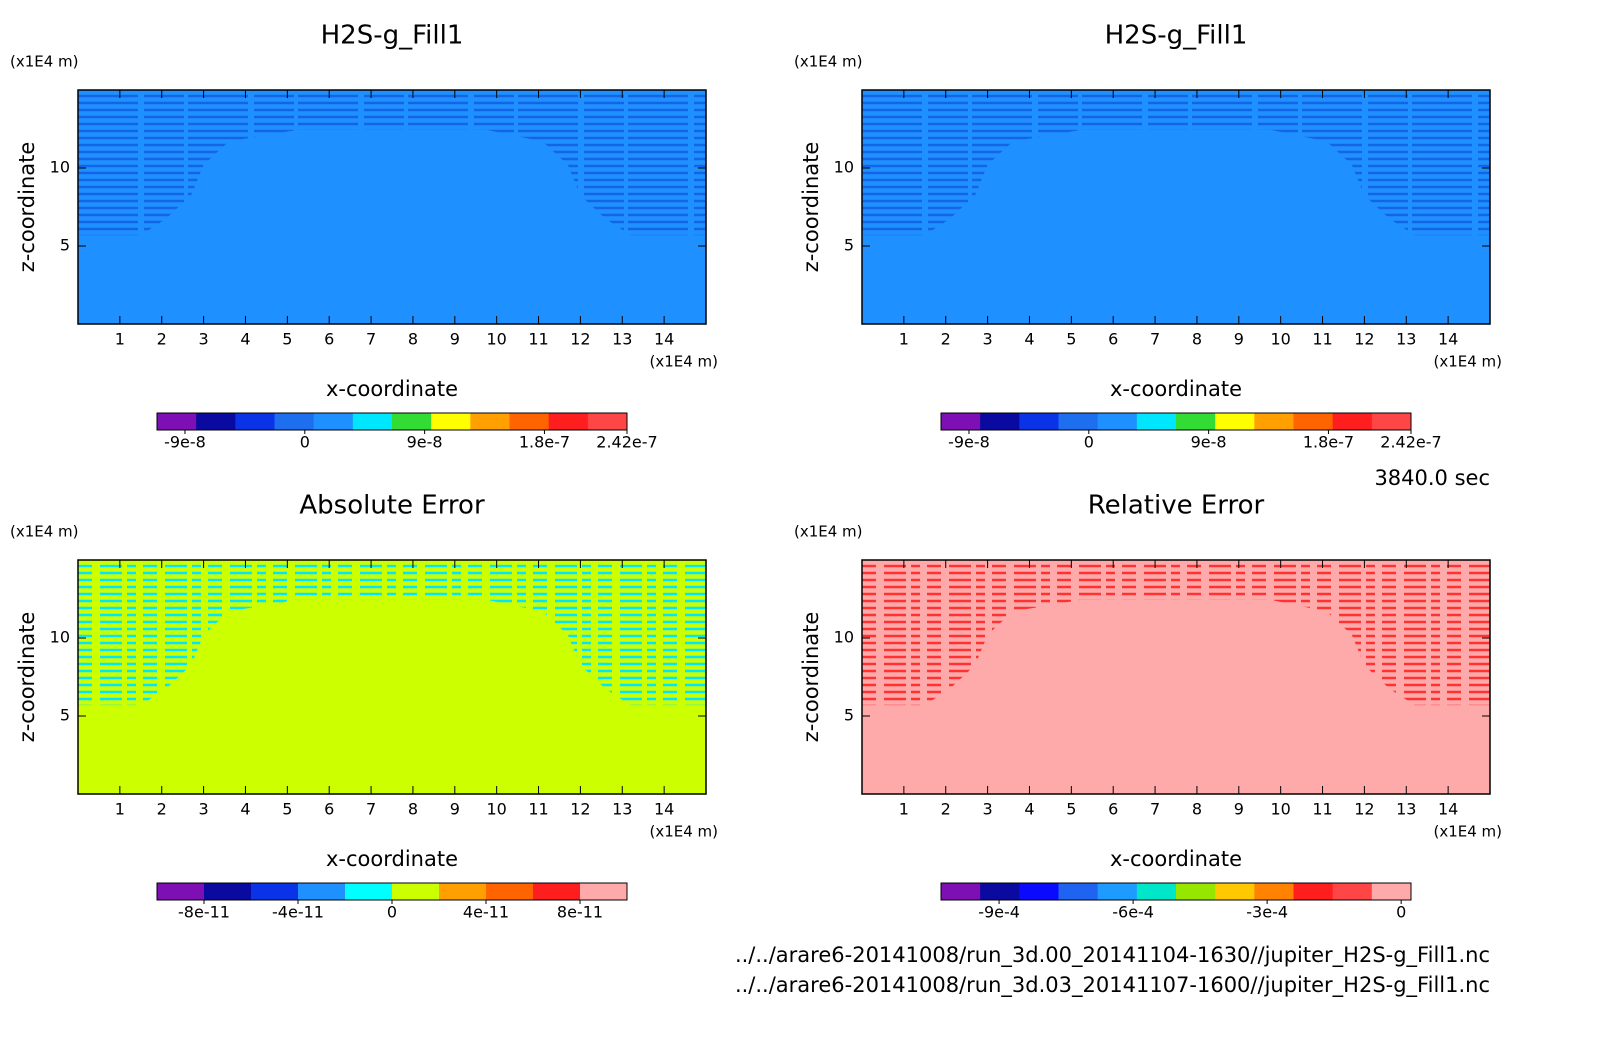 The image size is (1604, 1054). Describe the element at coordinates (580, 912) in the screenshot. I see `colorbar-tick-label: 8e-11` at that location.